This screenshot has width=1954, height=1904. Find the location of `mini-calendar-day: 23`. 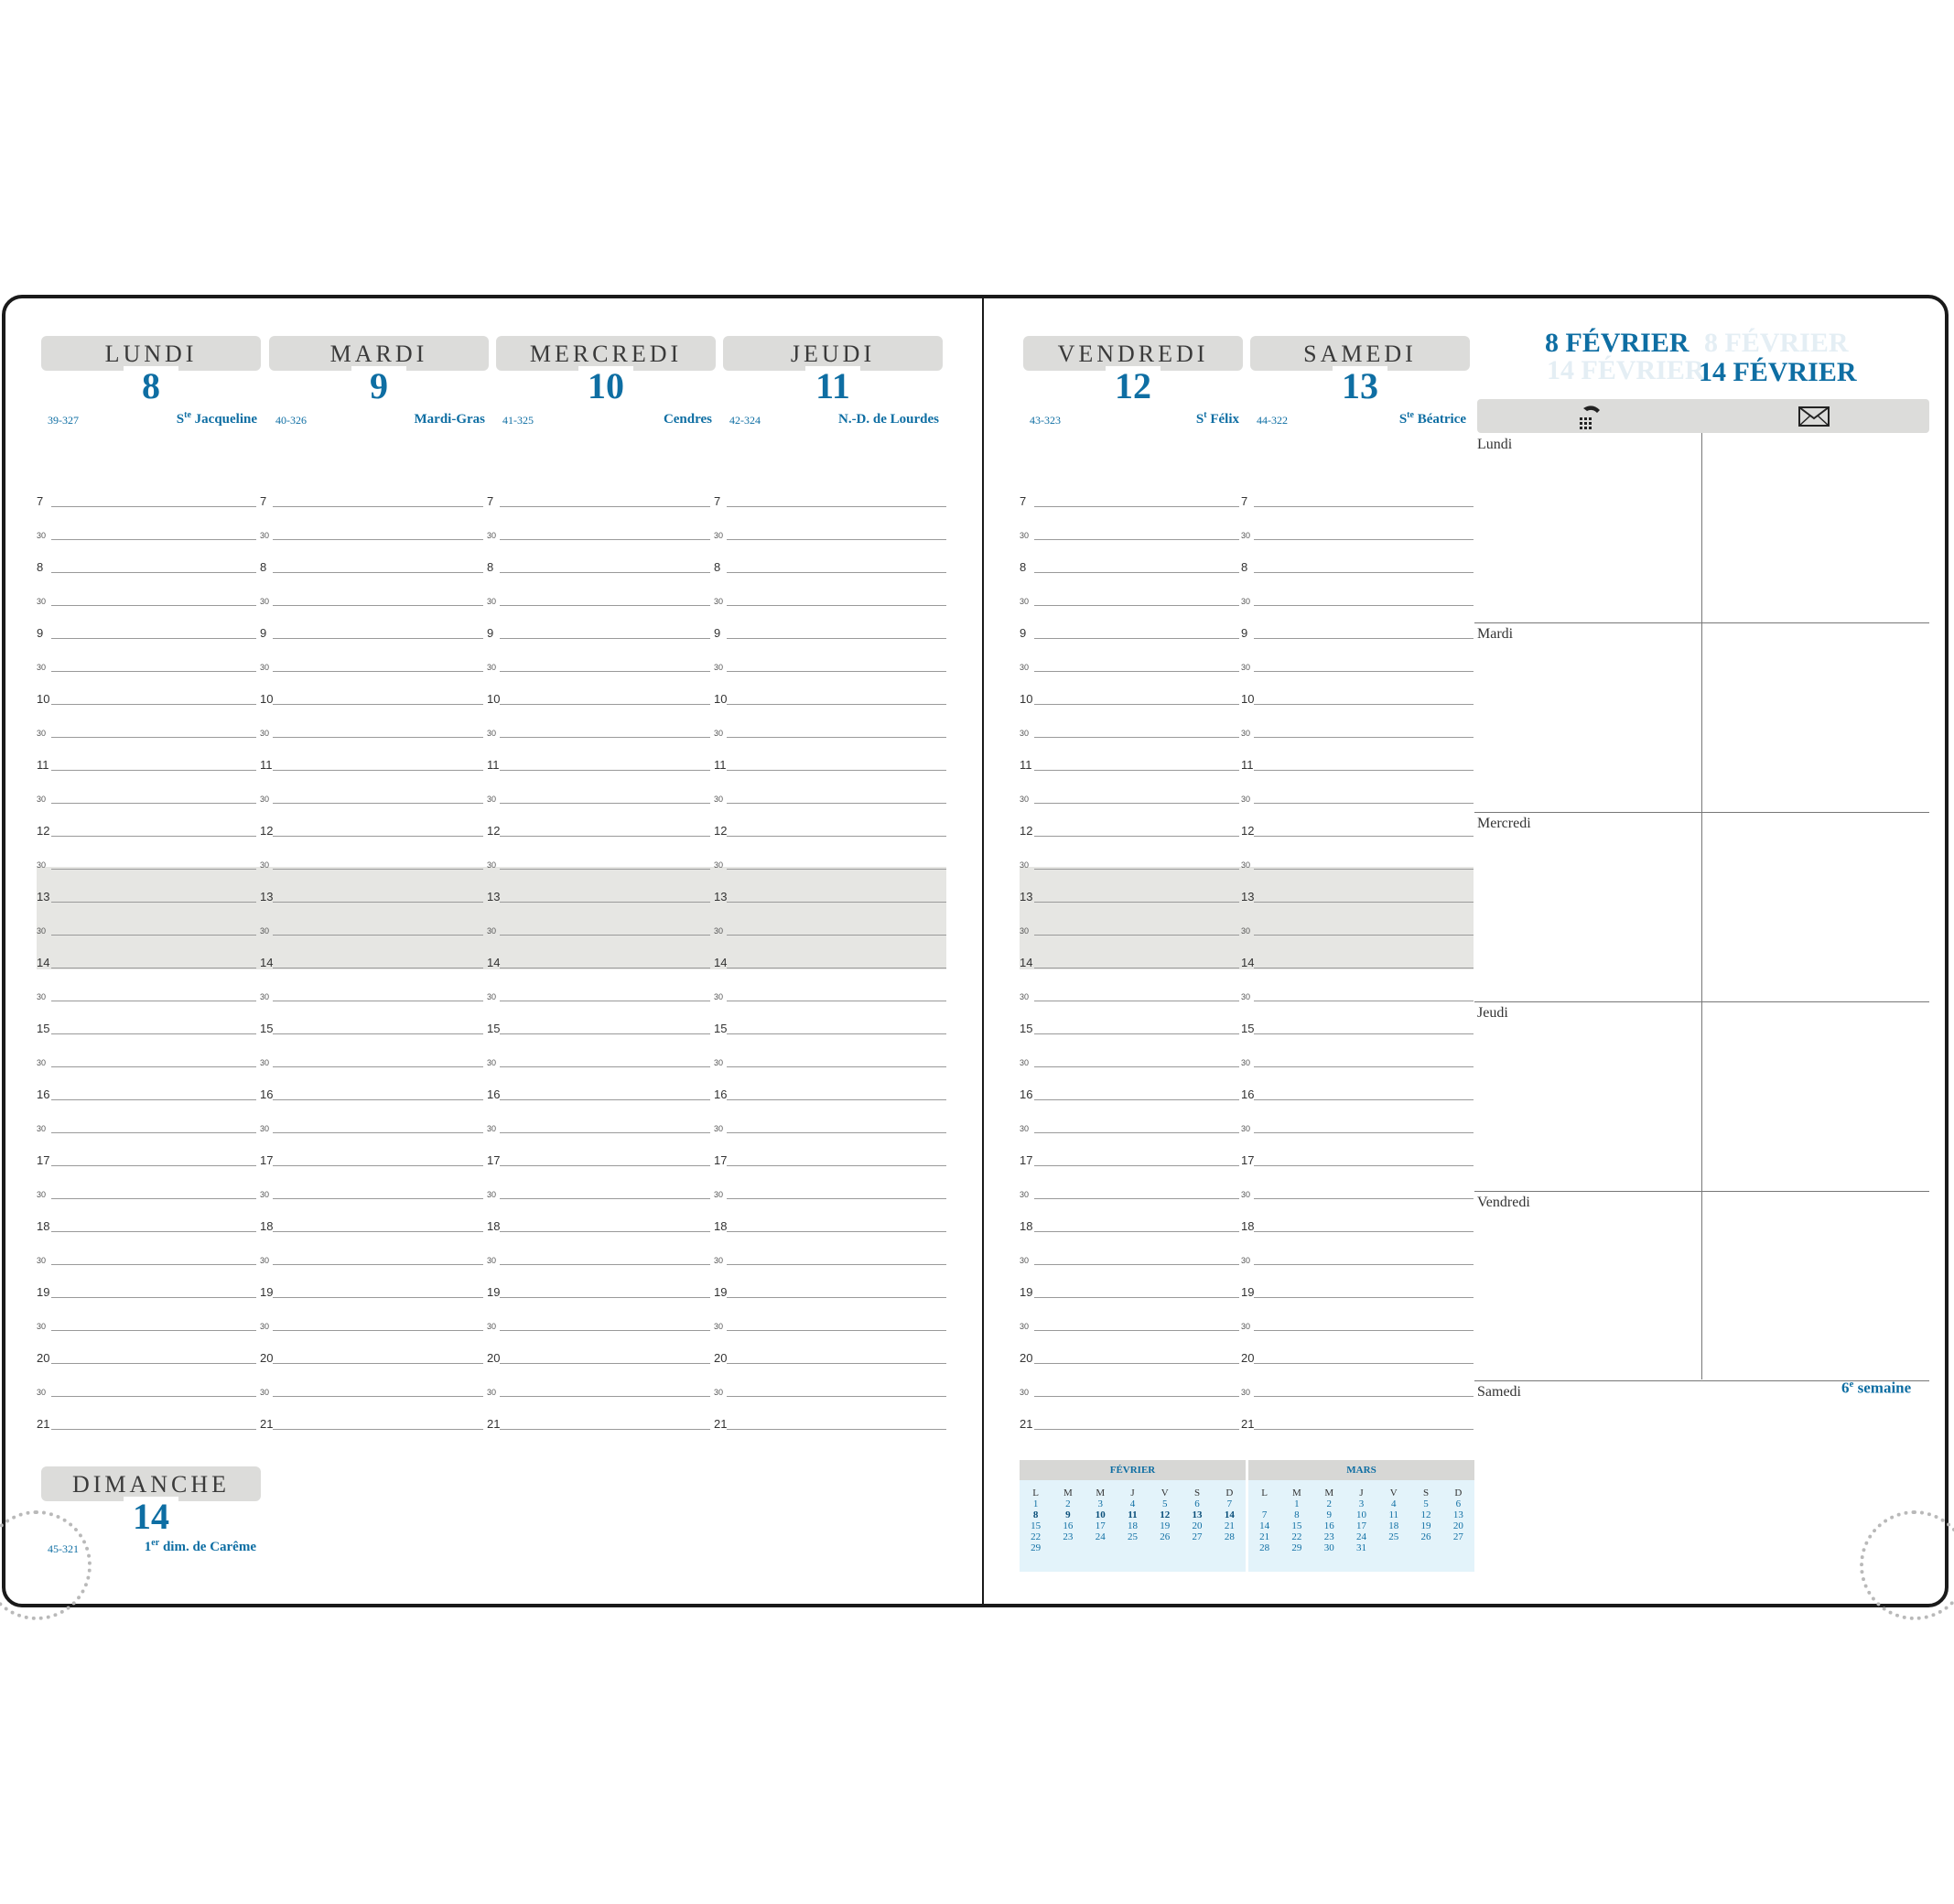

mini-calendar-day: 23 is located at coordinates (1328, 1536).